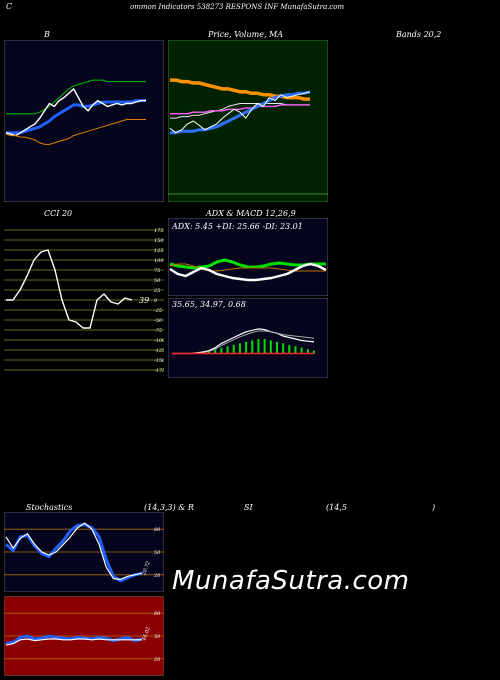 This screenshot has width=500, height=680. Describe the element at coordinates (78, 636) in the screenshot. I see `rsi-lines: 46.02` at that location.